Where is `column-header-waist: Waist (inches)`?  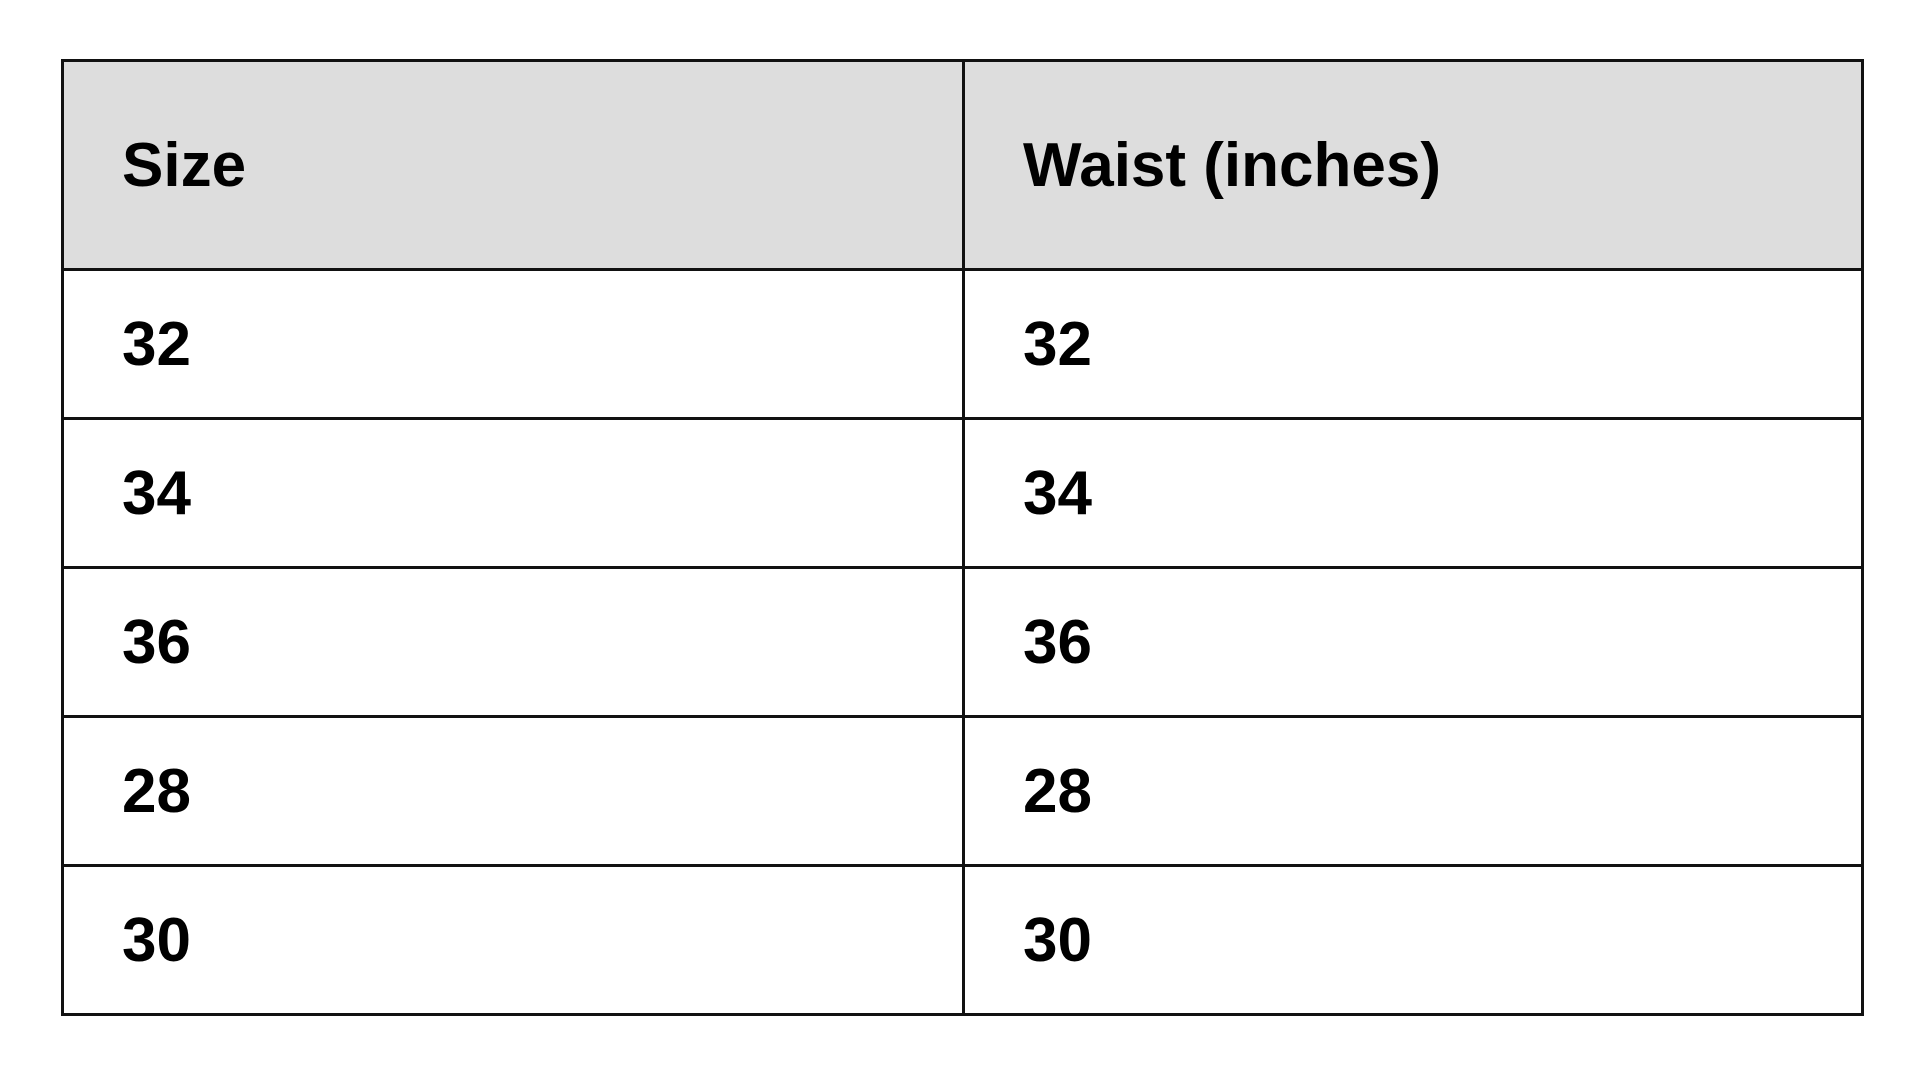
column-header-waist: Waist (inches) is located at coordinates (1413, 165).